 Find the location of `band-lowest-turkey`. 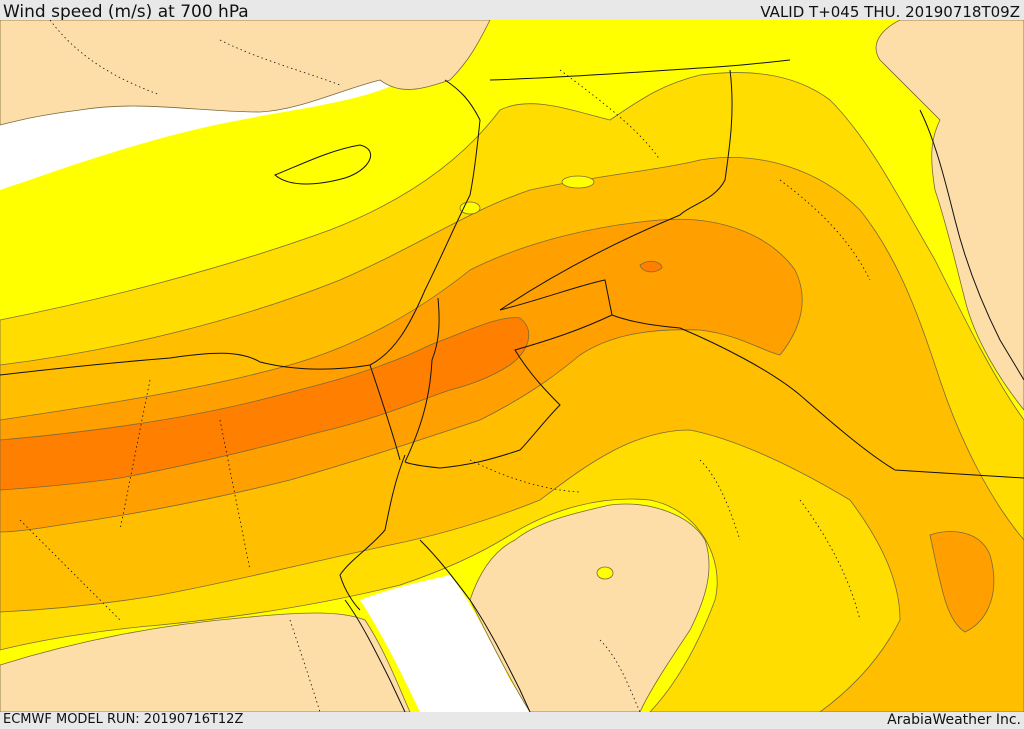

band-lowest-turkey is located at coordinates (245, 73).